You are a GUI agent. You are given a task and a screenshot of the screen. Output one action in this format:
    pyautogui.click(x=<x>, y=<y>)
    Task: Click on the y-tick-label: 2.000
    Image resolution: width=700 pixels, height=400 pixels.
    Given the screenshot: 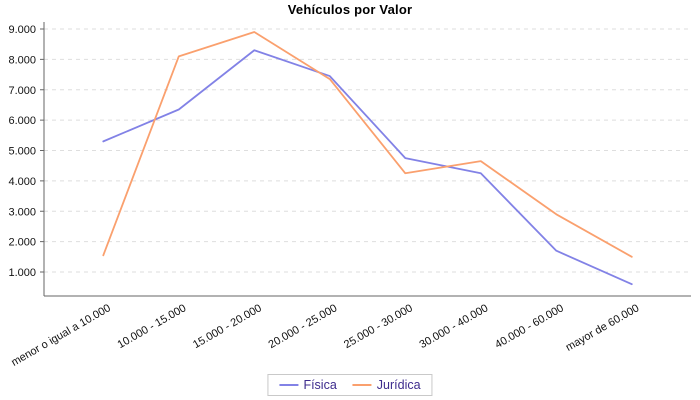 What is the action you would take?
    pyautogui.click(x=22, y=243)
    